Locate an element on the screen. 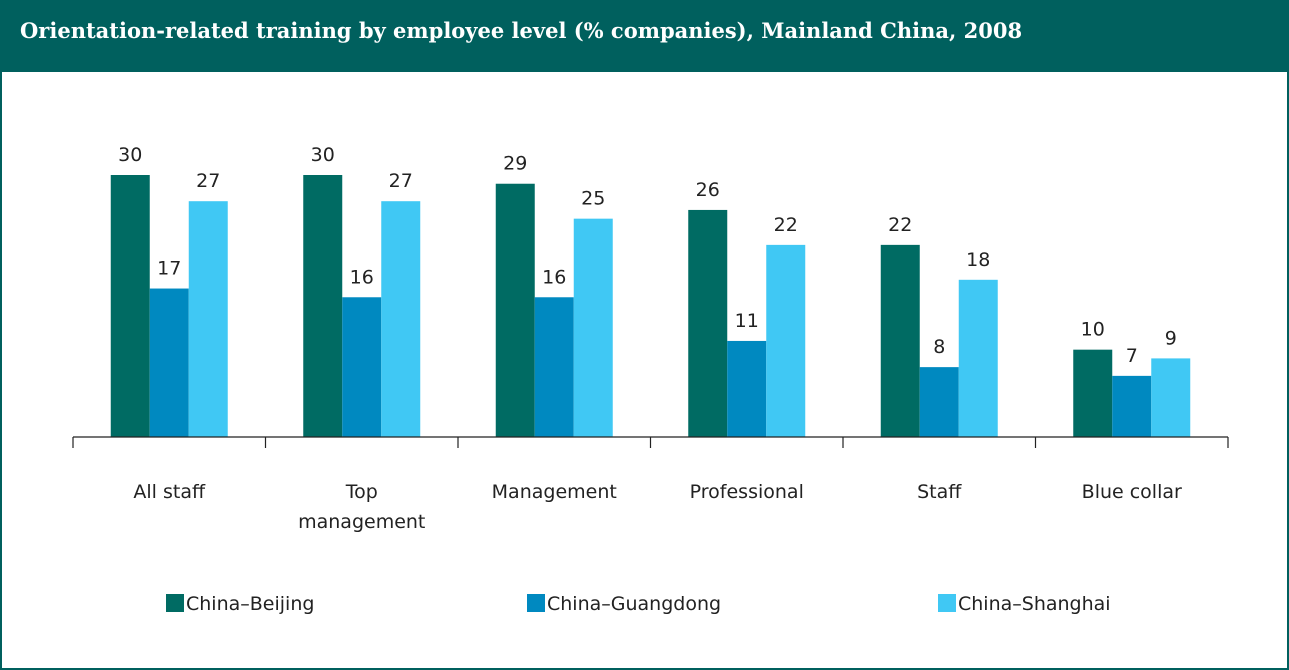 The width and height of the screenshot is (1289, 670). data-label: 9 is located at coordinates (1171, 338).